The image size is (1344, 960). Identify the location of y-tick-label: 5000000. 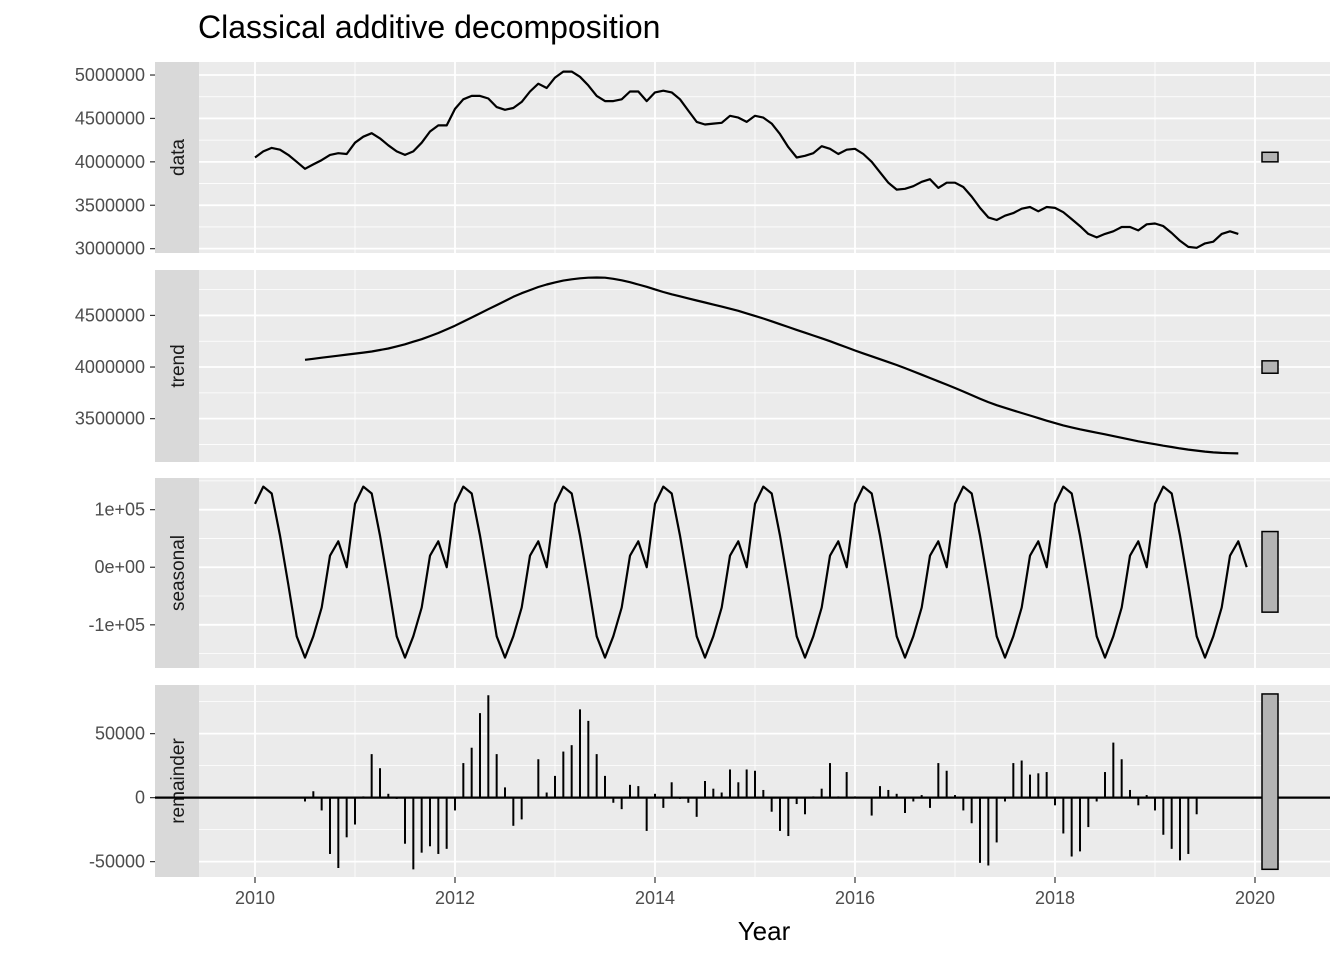
(110, 75).